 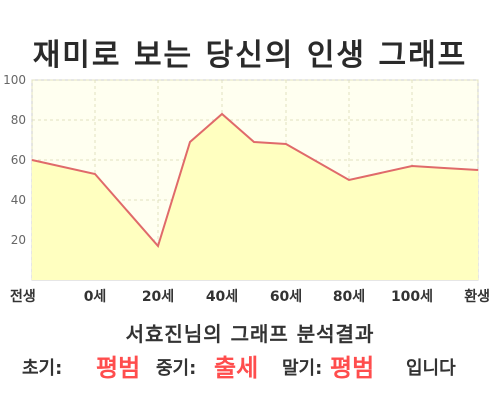 What do you see at coordinates (14, 80) in the screenshot?
I see `y-tick-label: 100` at bounding box center [14, 80].